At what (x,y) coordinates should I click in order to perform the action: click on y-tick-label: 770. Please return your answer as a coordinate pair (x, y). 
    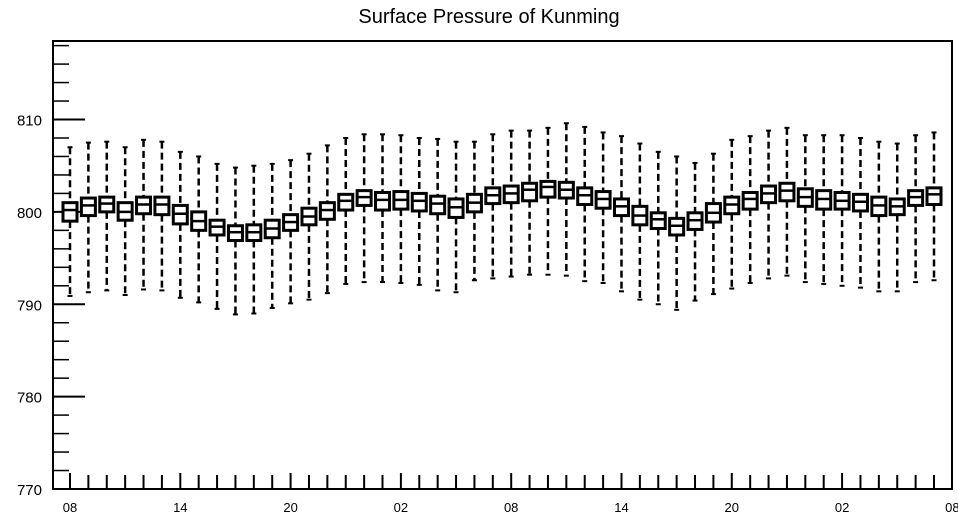
    Looking at the image, I should click on (29, 490).